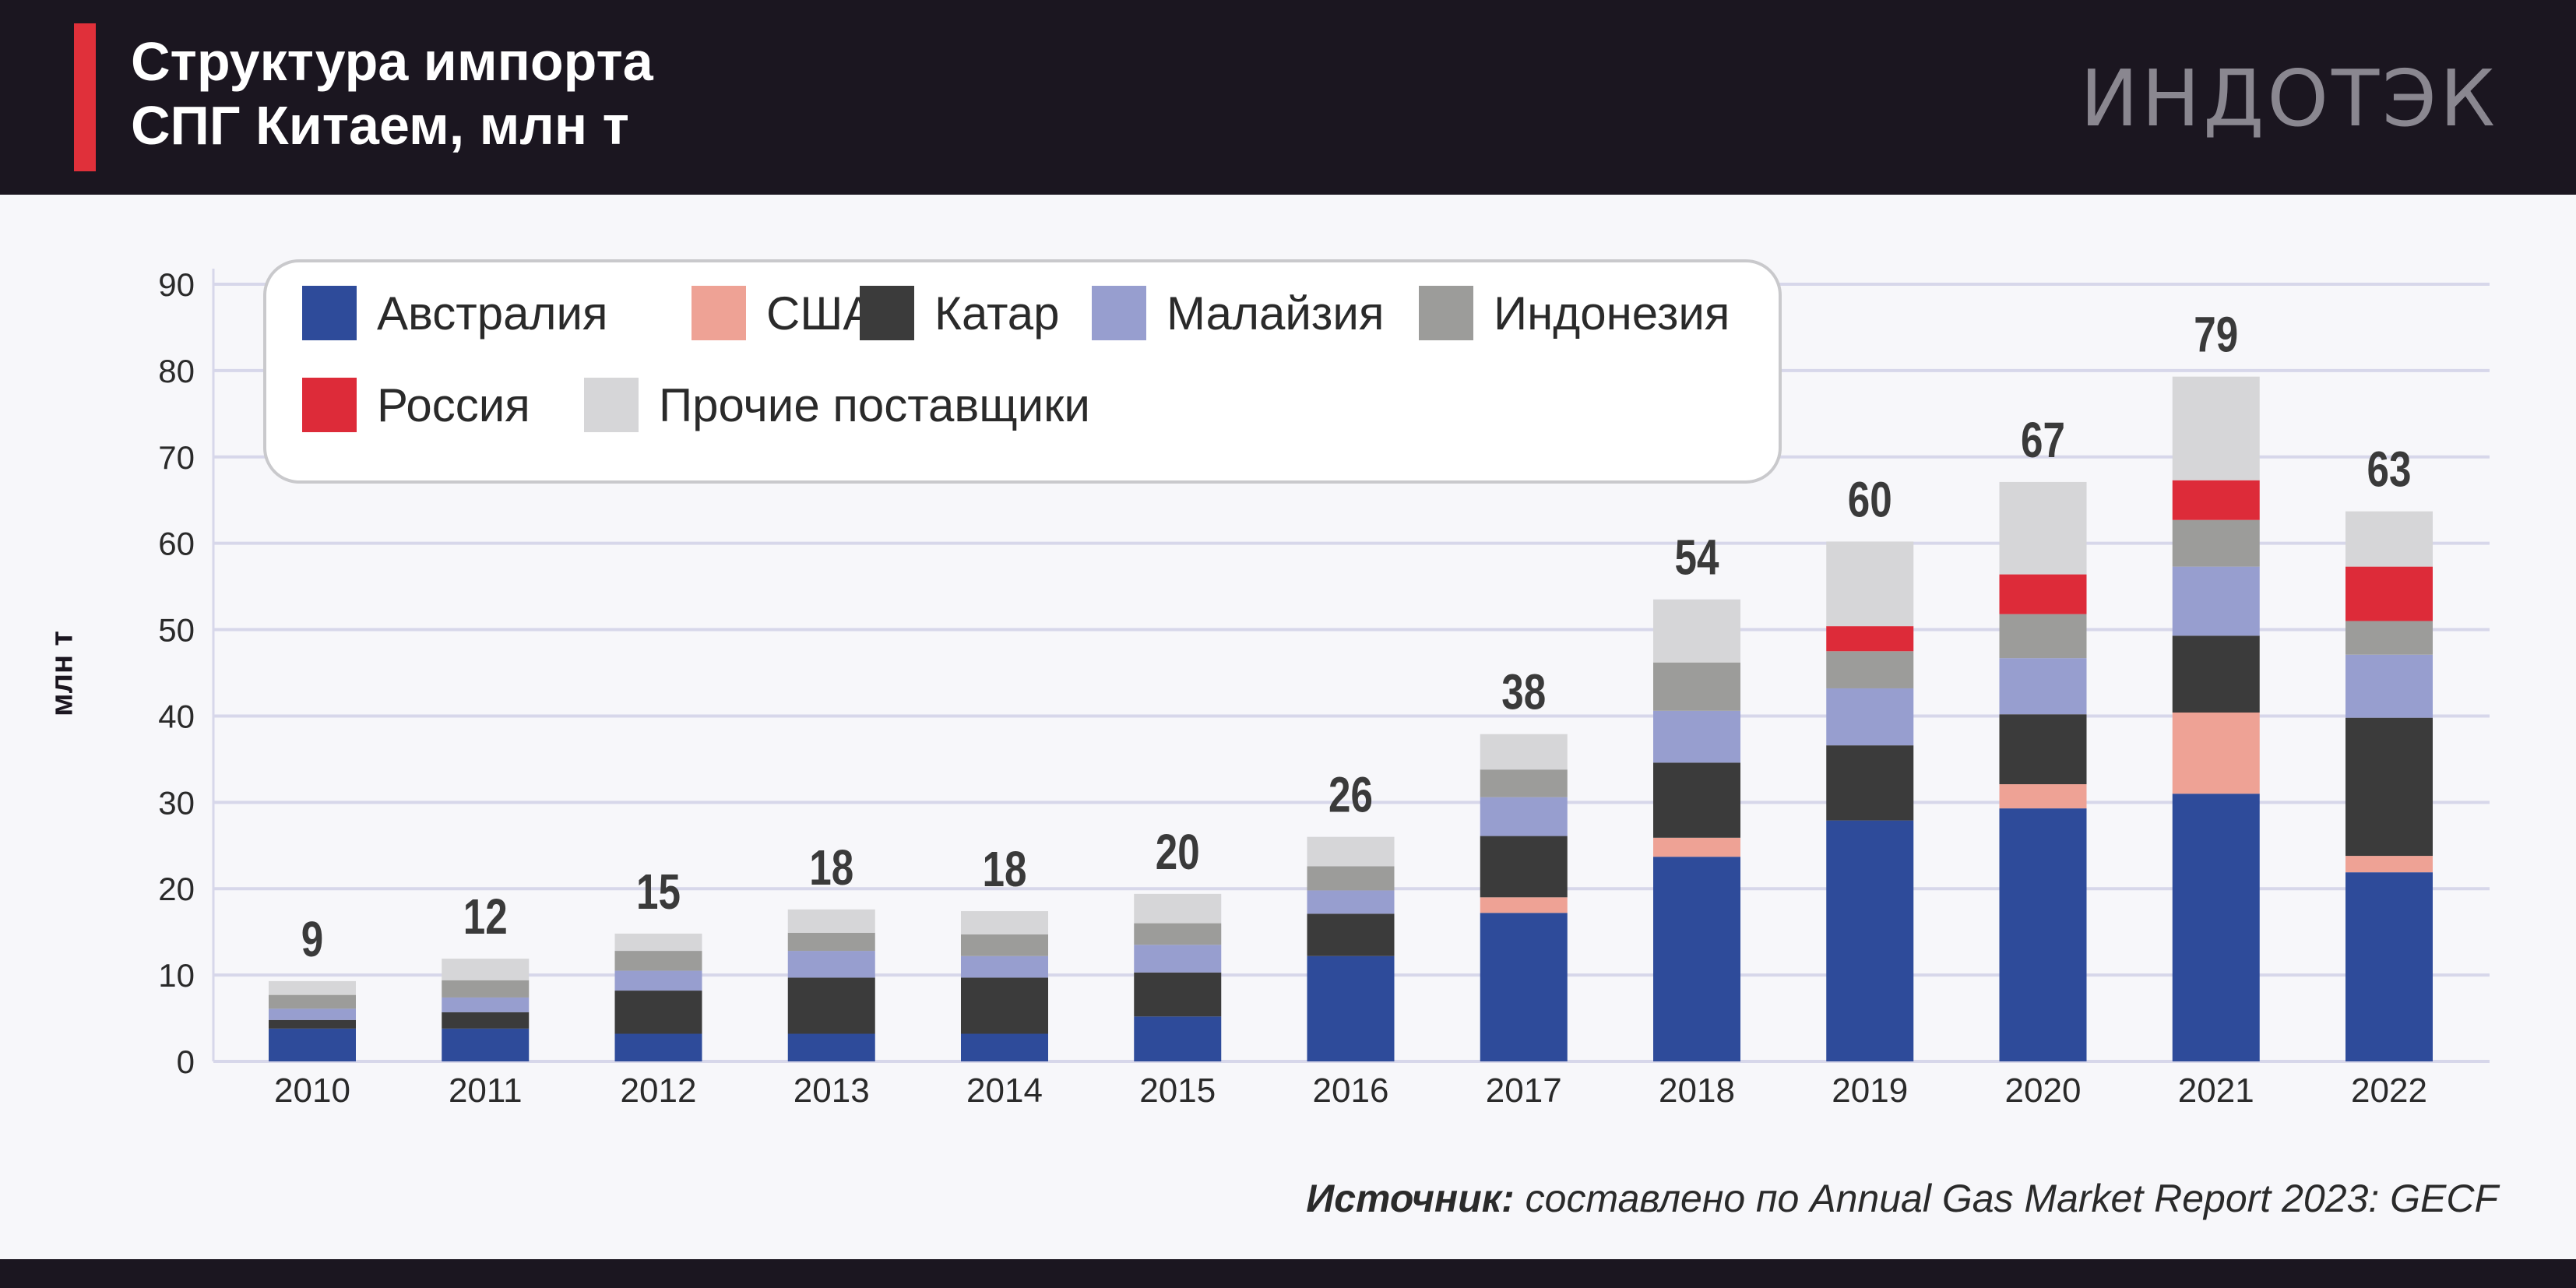 The width and height of the screenshot is (2576, 1288). Describe the element at coordinates (485, 917) in the screenshot. I see `total-label: 12` at that location.